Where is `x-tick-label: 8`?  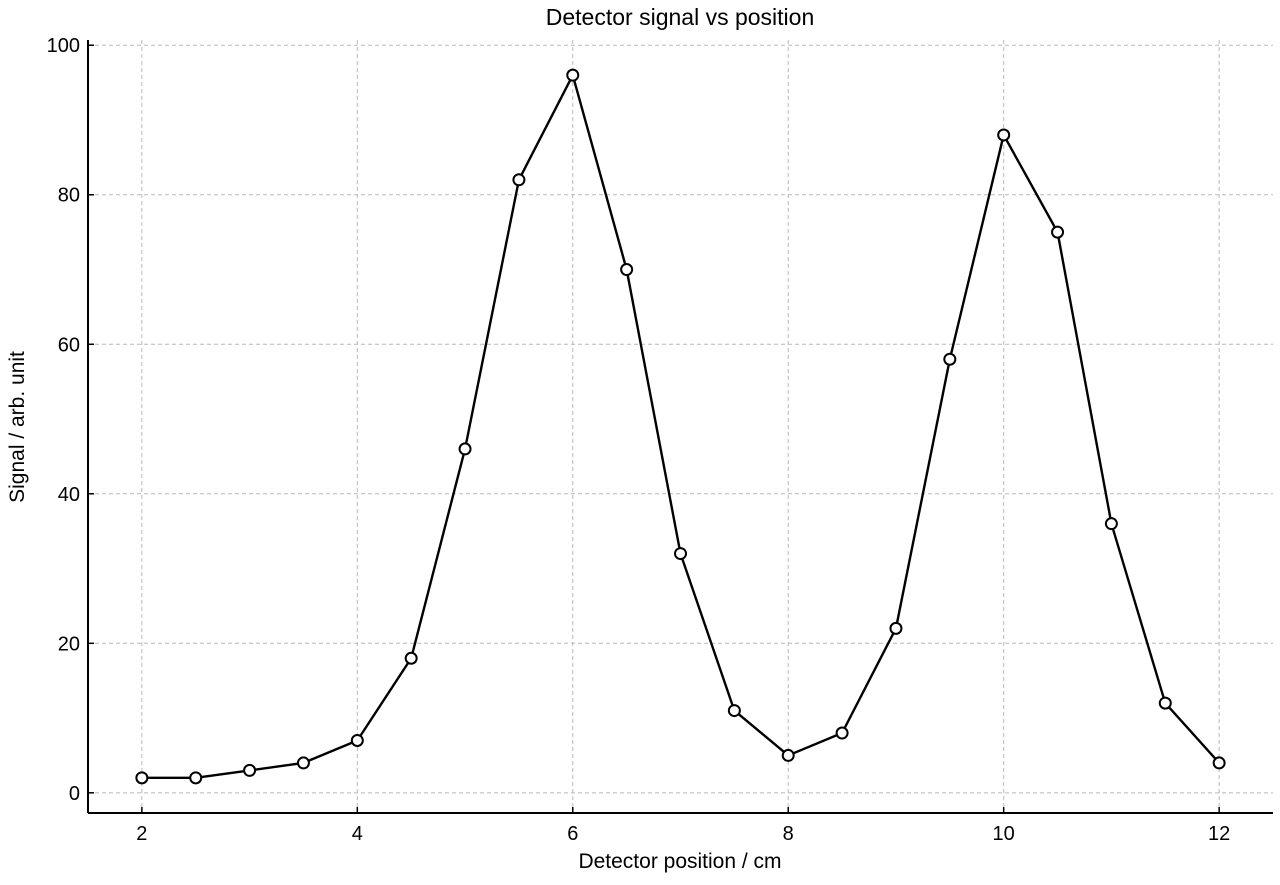 x-tick-label: 8 is located at coordinates (788, 834).